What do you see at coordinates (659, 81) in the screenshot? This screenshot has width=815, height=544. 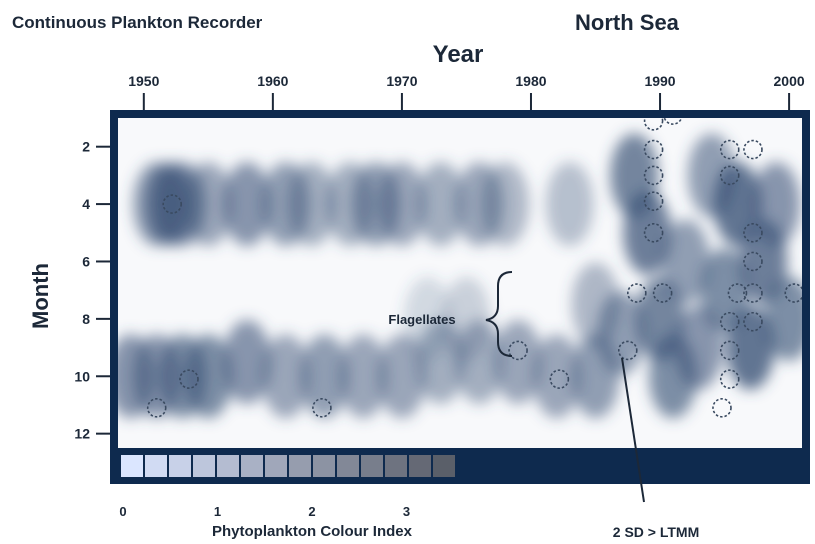 I see `x-tick-label-1990: 1990` at bounding box center [659, 81].